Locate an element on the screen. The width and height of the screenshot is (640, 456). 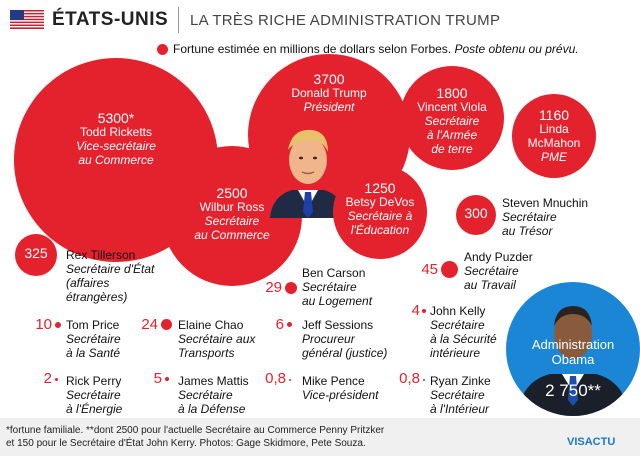
bubble-rex-tillerson is located at coordinates (36, 255).